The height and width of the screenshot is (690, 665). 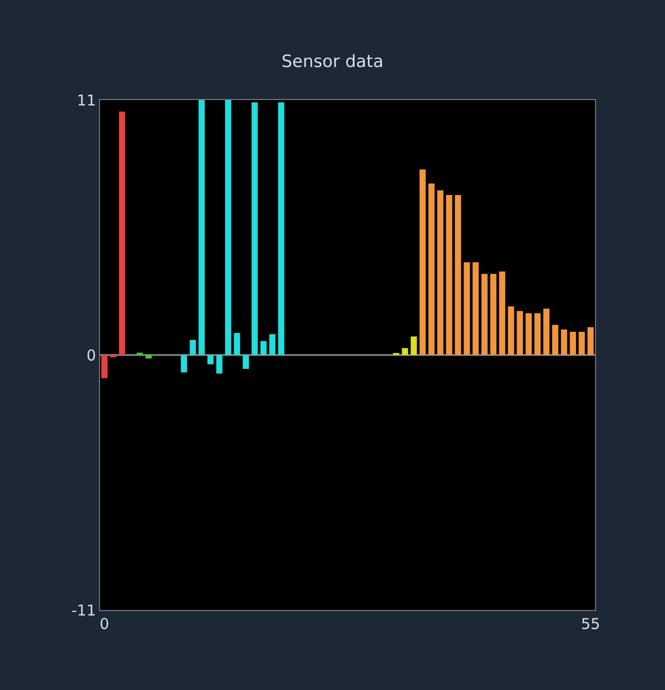 What do you see at coordinates (86, 100) in the screenshot?
I see `y-tick-label: 11` at bounding box center [86, 100].